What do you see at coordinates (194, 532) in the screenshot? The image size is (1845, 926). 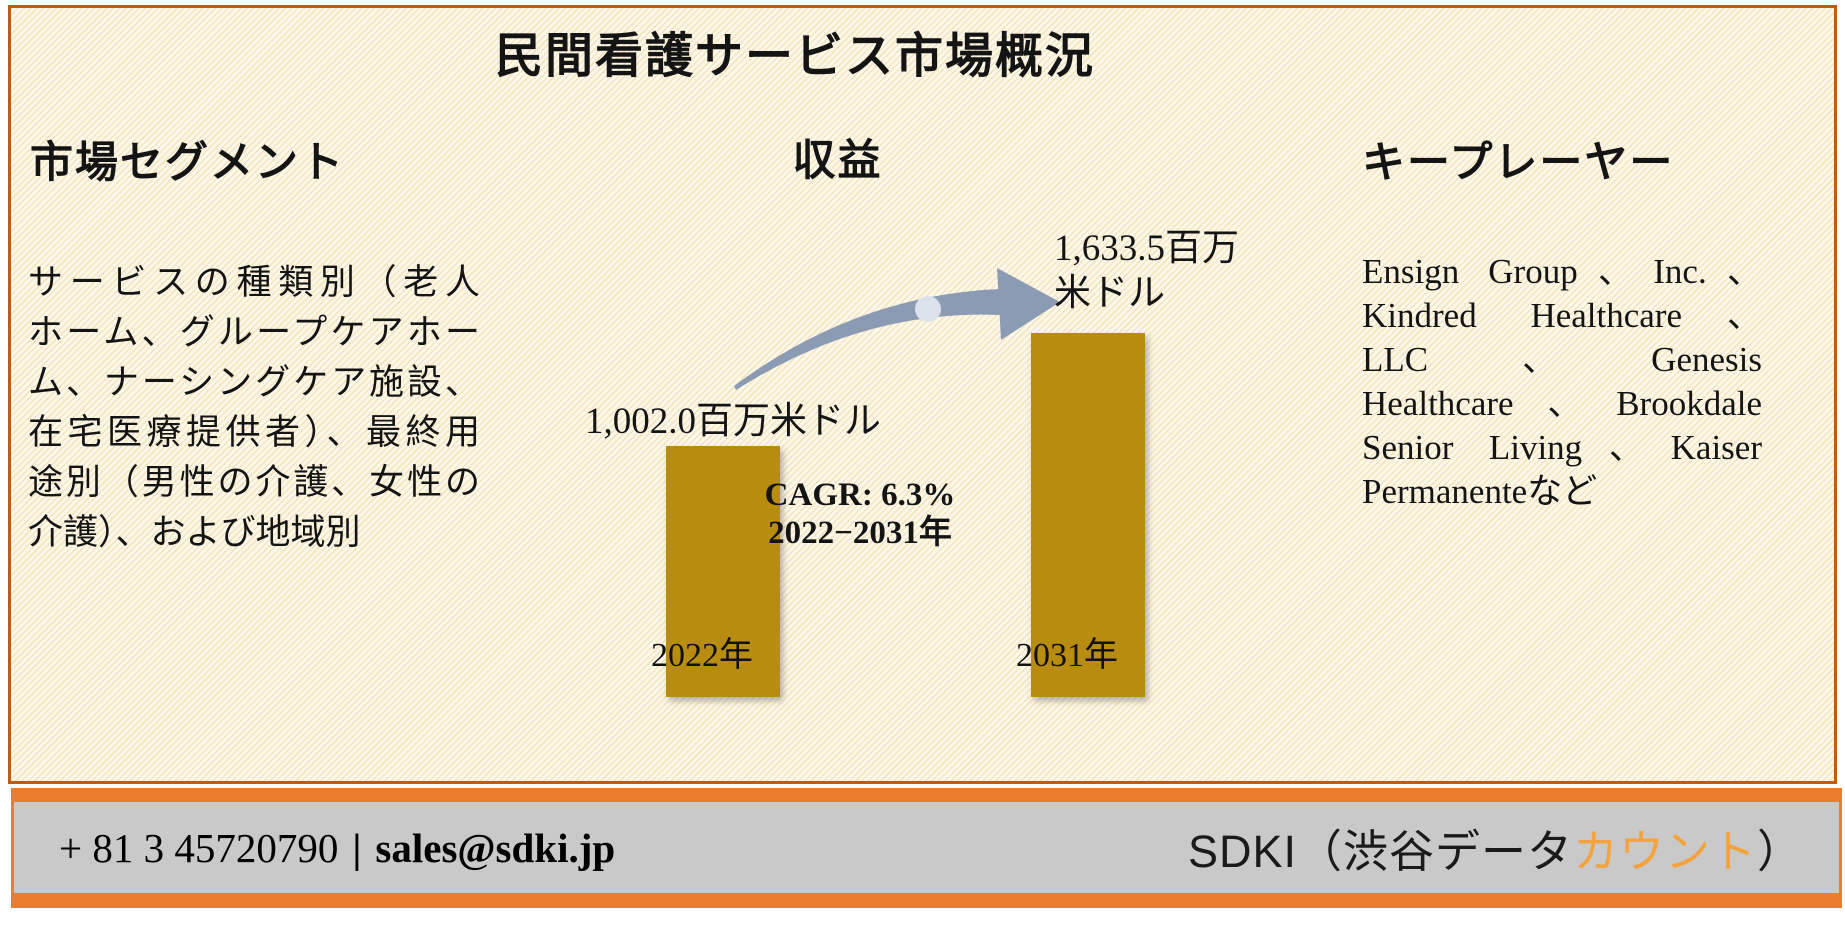 I see `text-line: 介護）、および地域別` at bounding box center [194, 532].